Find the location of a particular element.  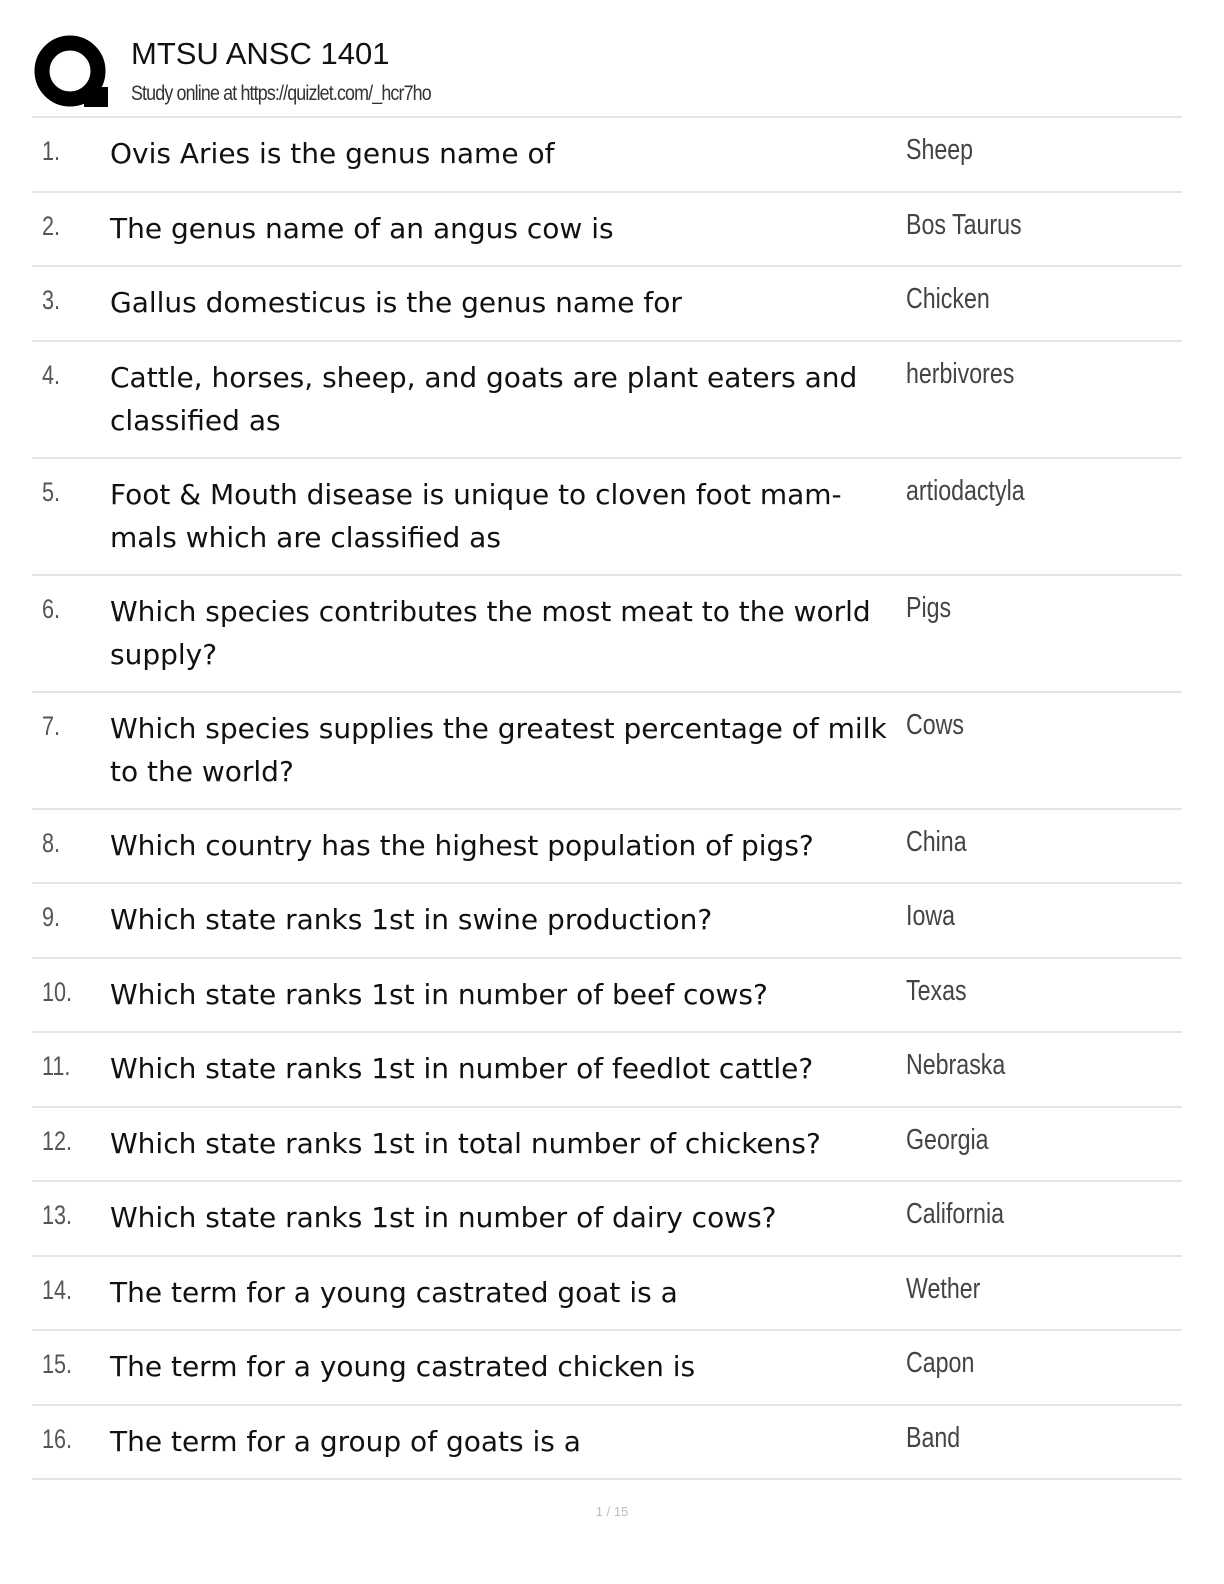

card-answer: Pigs is located at coordinates (929, 607).